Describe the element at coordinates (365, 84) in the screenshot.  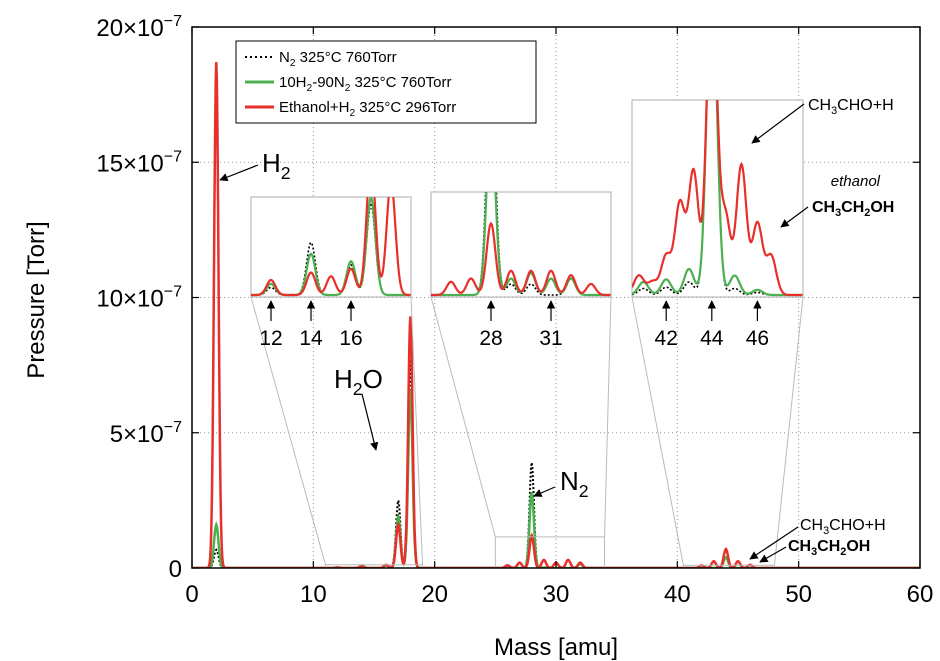
I see `legend-entry-h2n2: 10H2-90N2 325°C 760Torr` at that location.